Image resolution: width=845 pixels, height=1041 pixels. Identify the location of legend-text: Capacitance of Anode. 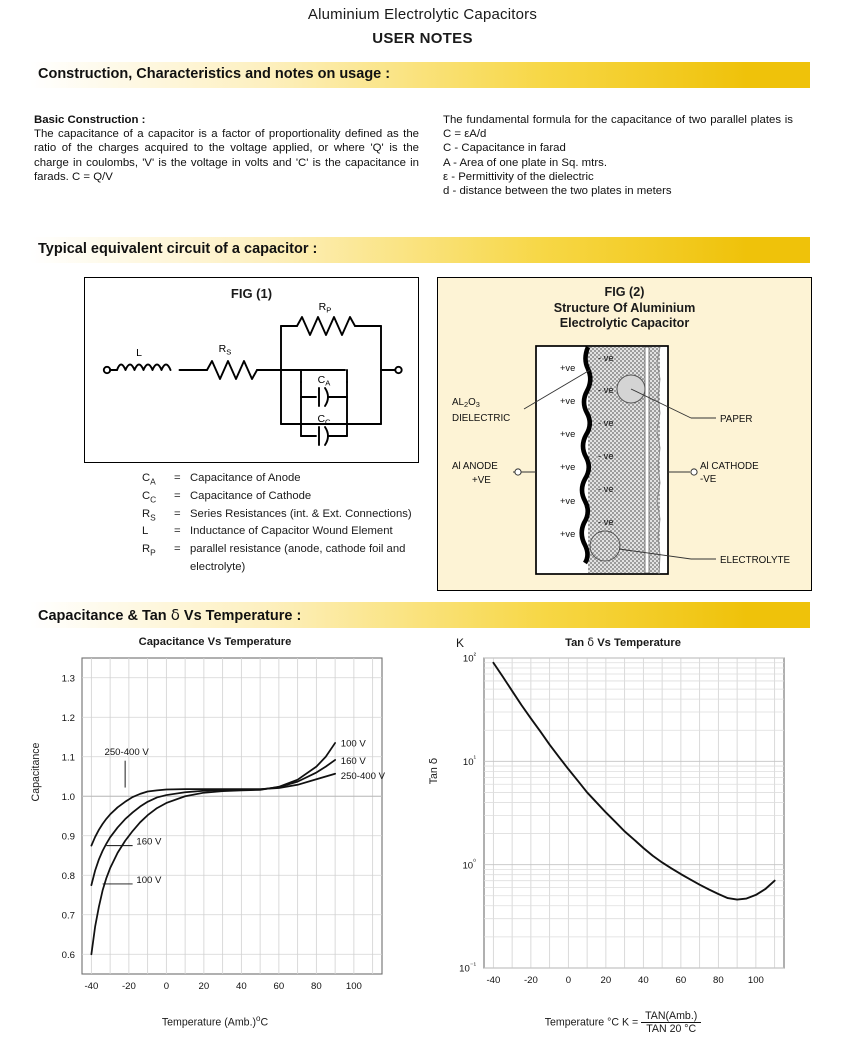
(245, 478).